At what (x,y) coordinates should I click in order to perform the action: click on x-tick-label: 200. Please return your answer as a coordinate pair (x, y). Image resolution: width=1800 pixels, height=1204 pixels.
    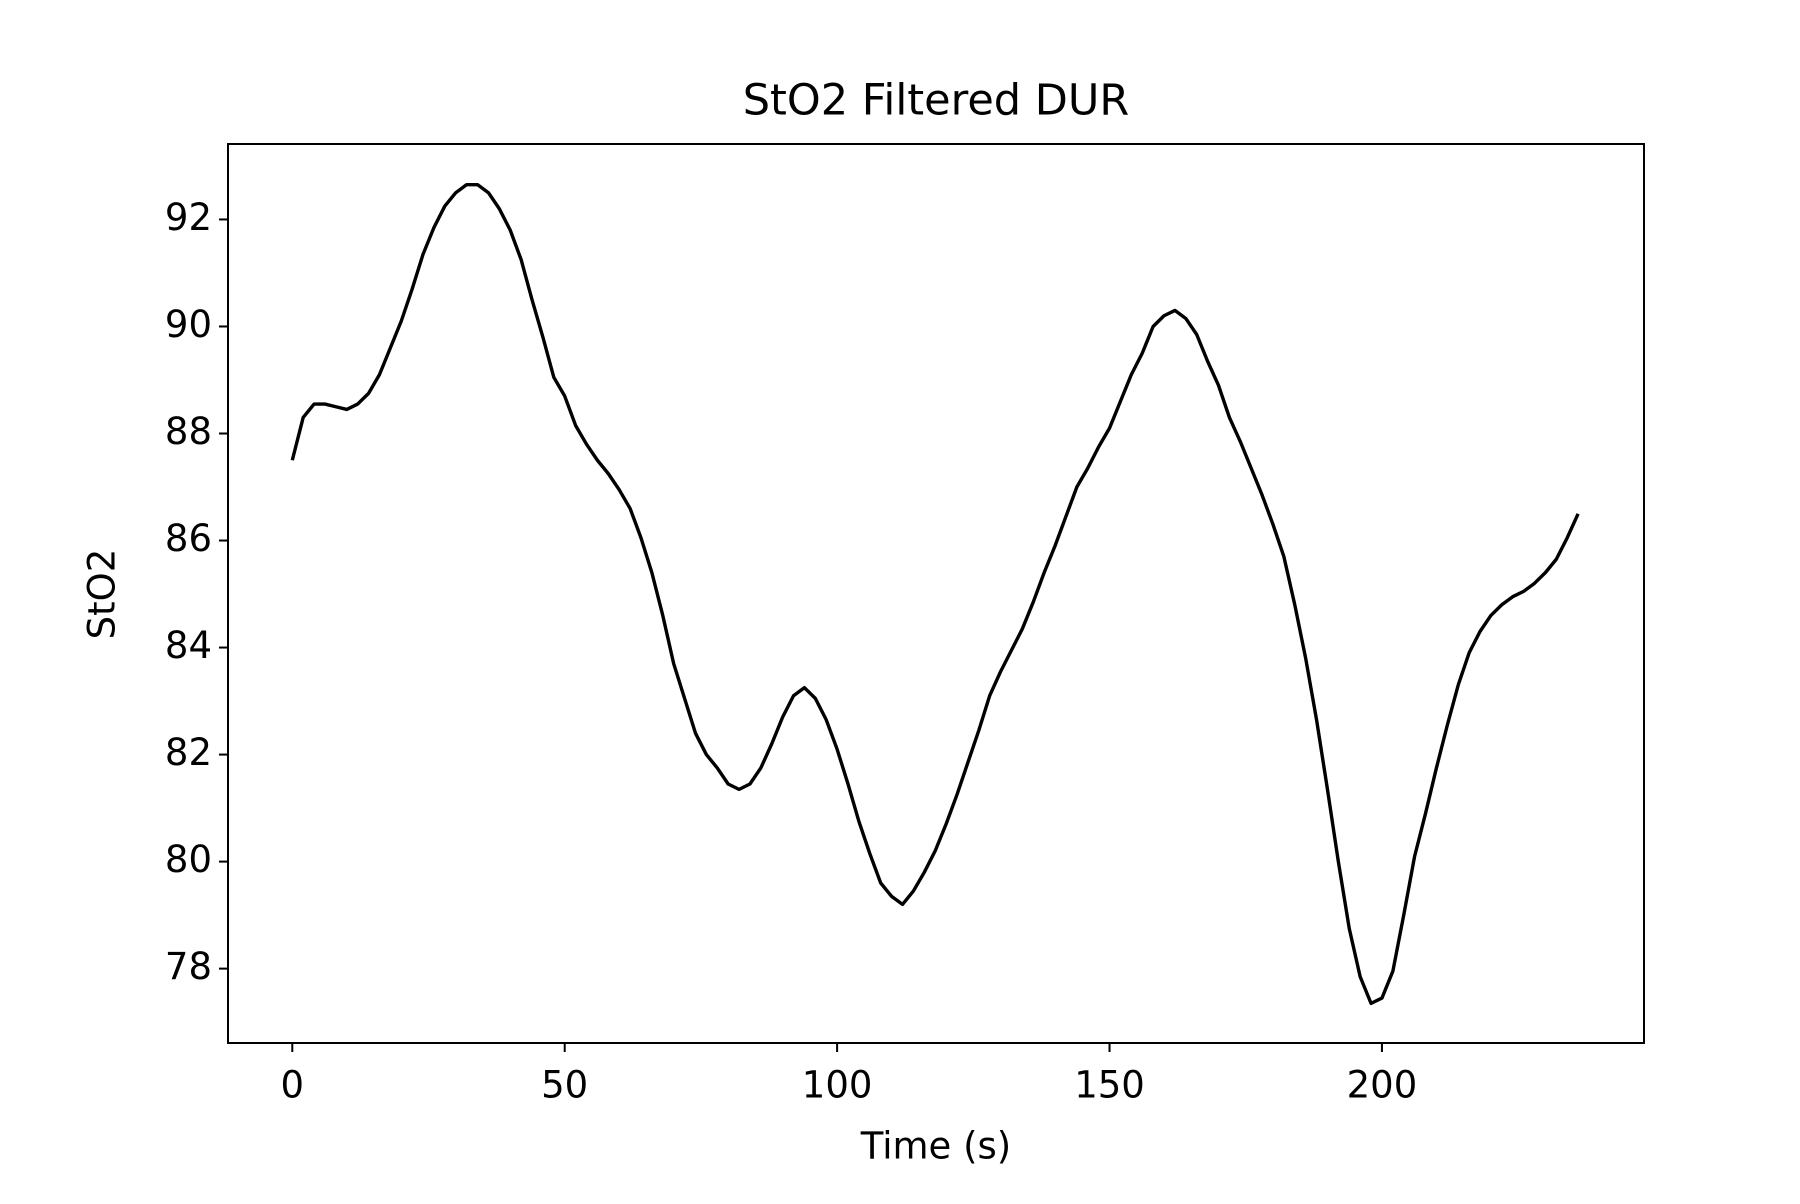
    Looking at the image, I should click on (1382, 1085).